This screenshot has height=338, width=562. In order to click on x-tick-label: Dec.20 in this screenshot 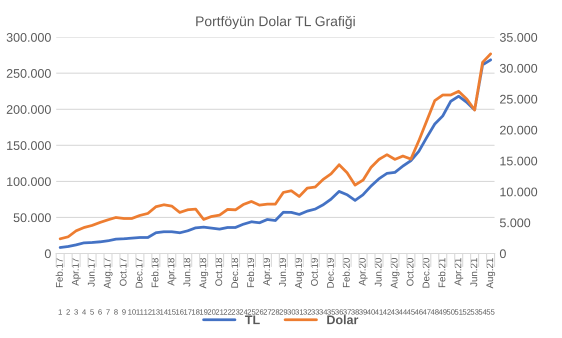, I will do `click(426, 273)`.